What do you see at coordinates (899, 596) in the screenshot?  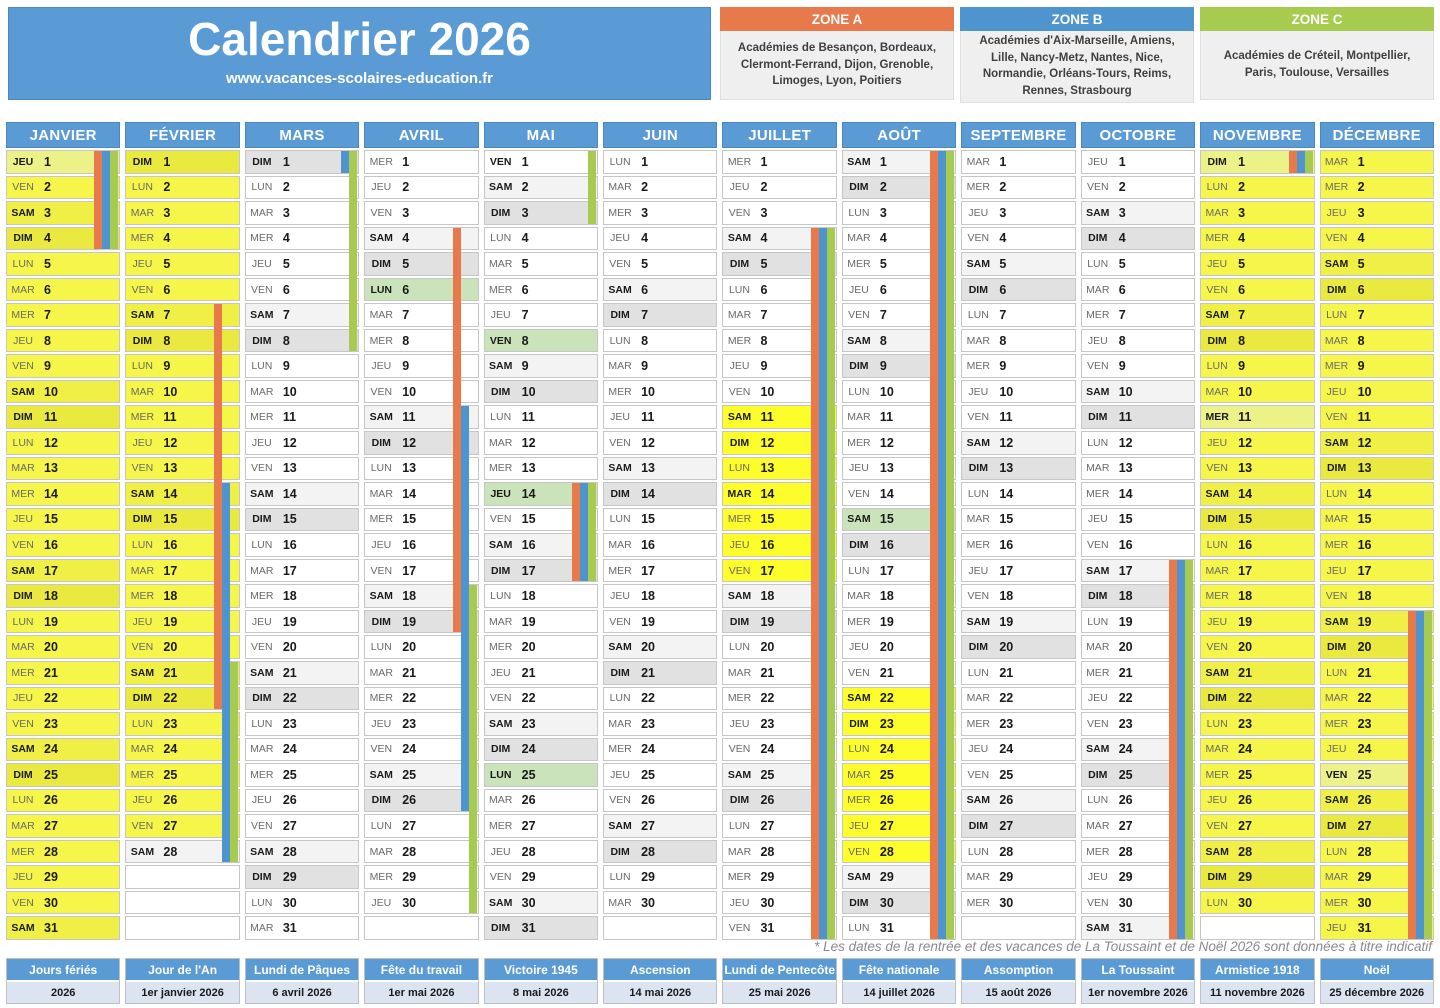 I see `day-cell: MAR 18` at bounding box center [899, 596].